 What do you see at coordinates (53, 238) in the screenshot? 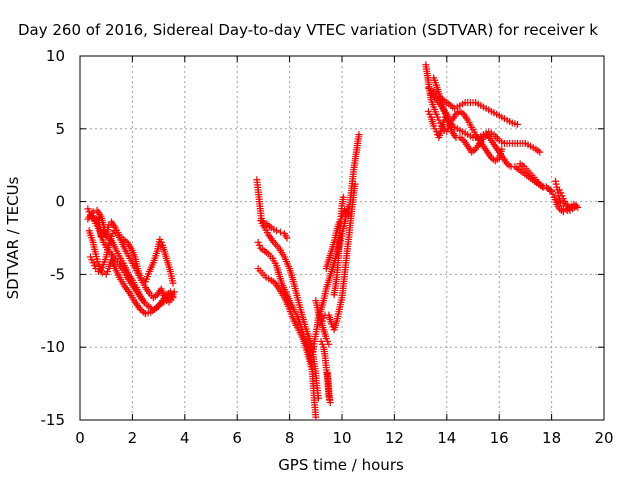
I see `y-tick-labels: -15 -10 -5 0 5 10` at bounding box center [53, 238].